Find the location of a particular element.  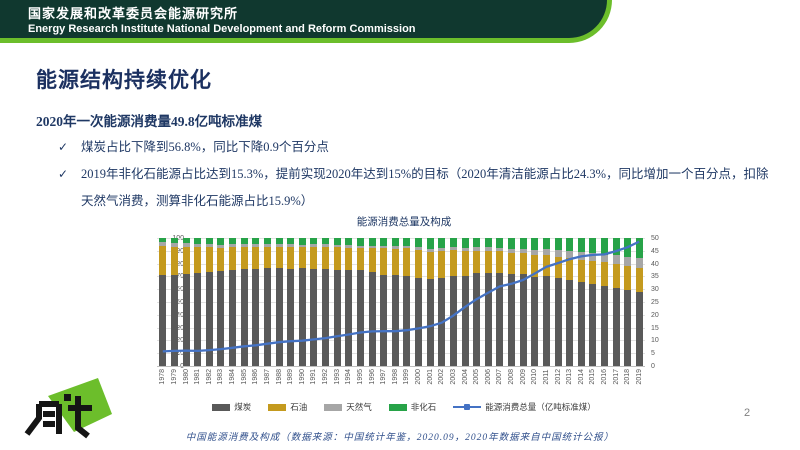

stacked-bar-2019 is located at coordinates (639, 302).